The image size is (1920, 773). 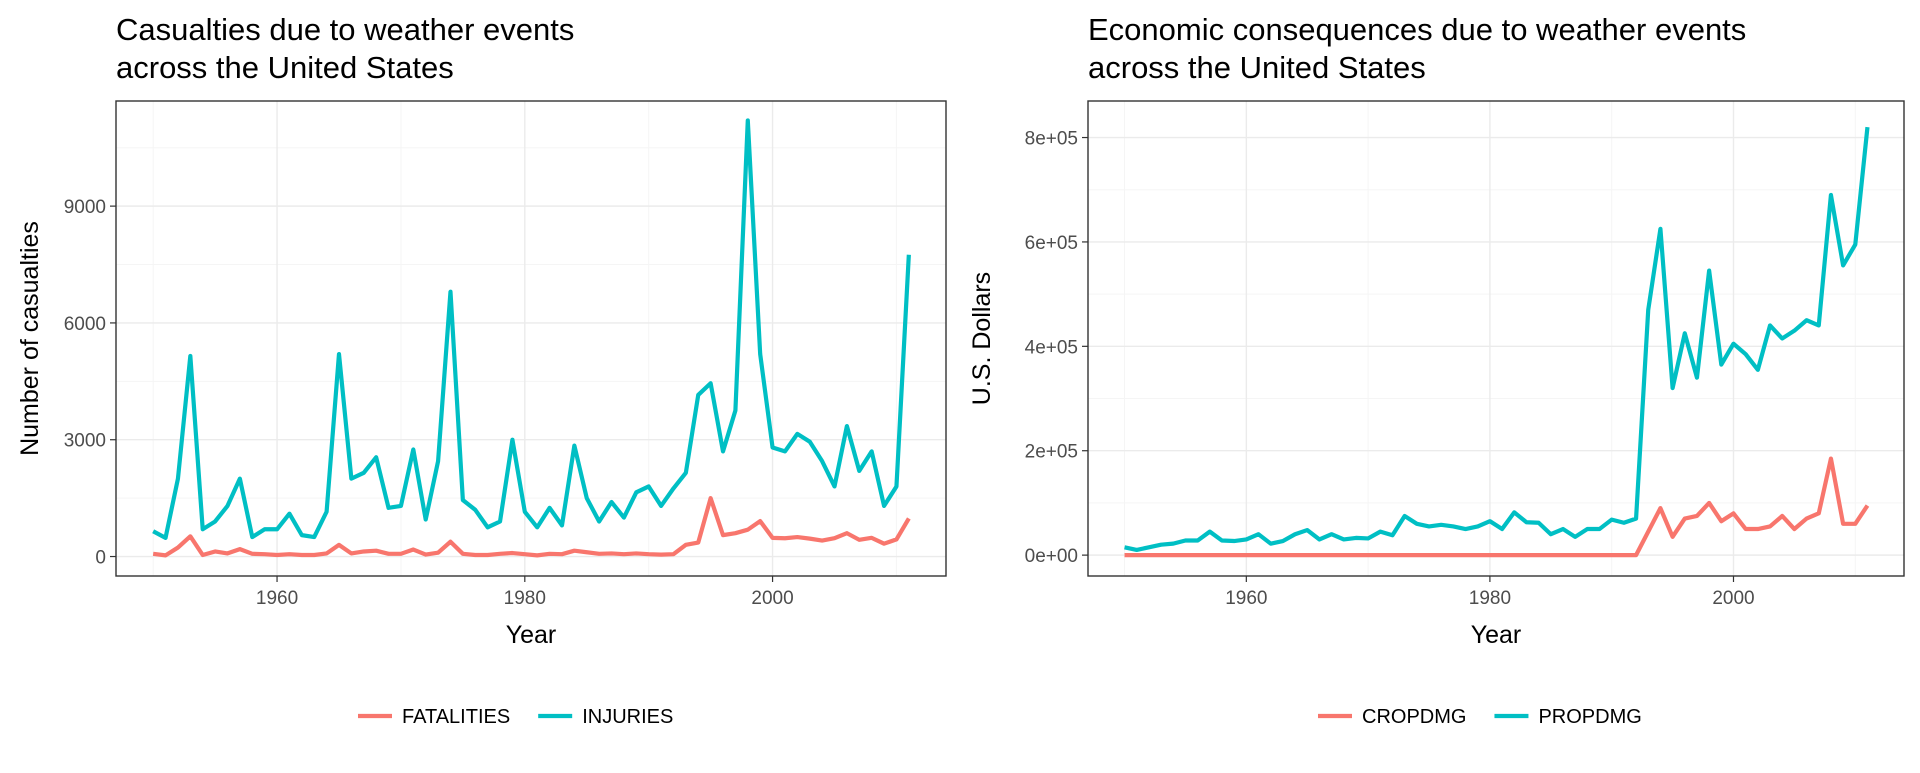 What do you see at coordinates (1414, 717) in the screenshot?
I see `legend-label-cropdmg: CROPDMG` at bounding box center [1414, 717].